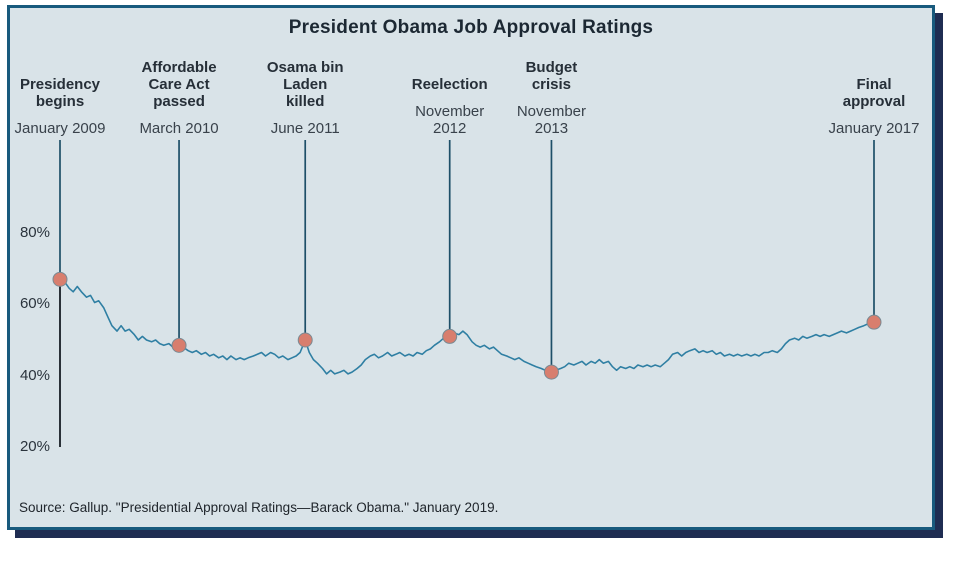 The image size is (975, 566). I want to click on event-date: January 2017, so click(874, 128).